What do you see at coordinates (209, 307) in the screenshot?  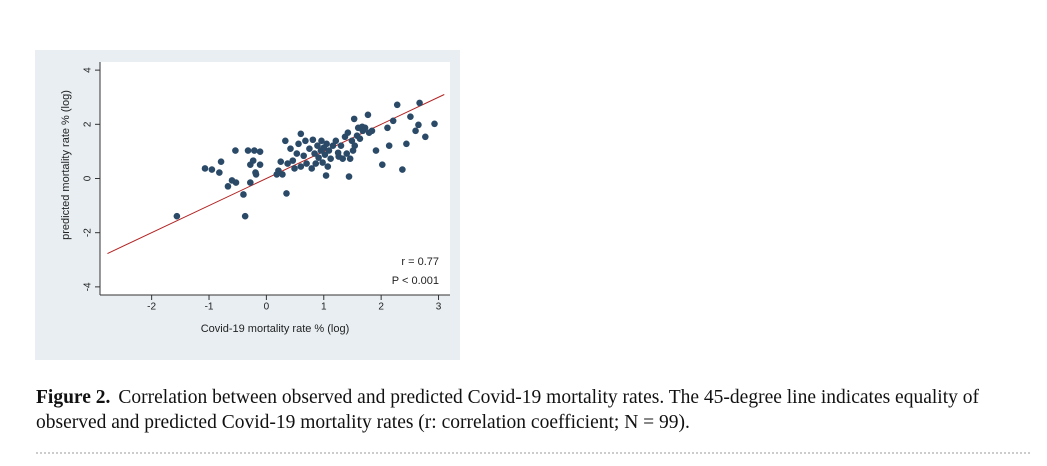 I see `x-tick-label: -1` at bounding box center [209, 307].